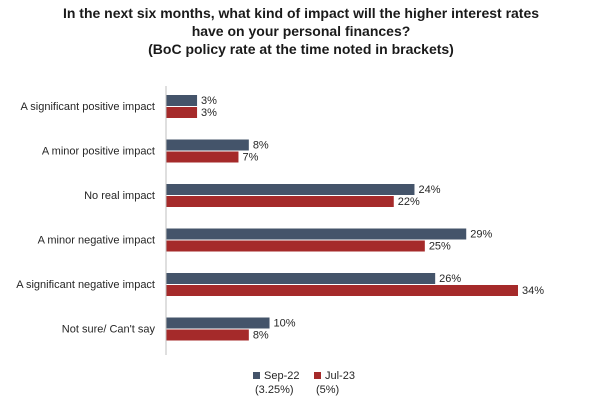 The image size is (602, 413). I want to click on data-label-jul-23-a-significant-negative-impact: 34%, so click(533, 291).